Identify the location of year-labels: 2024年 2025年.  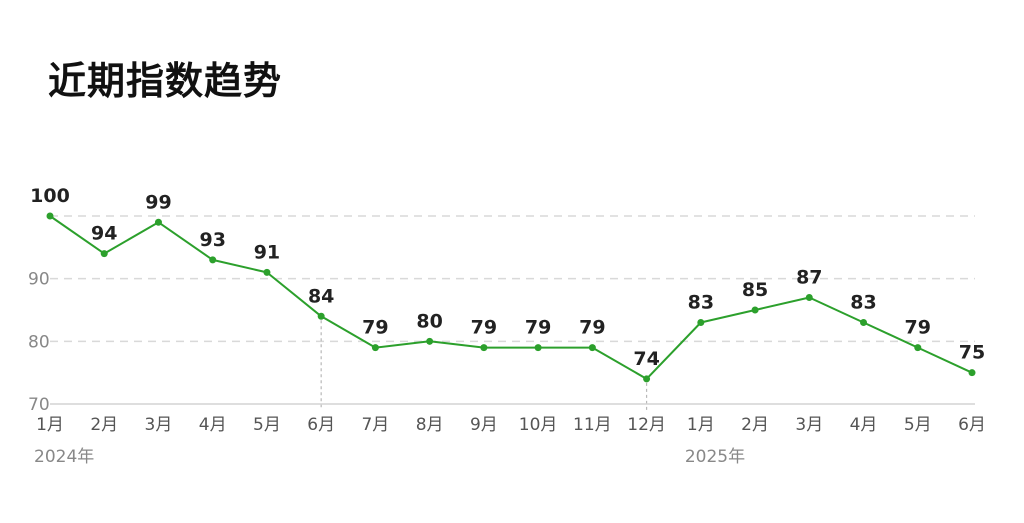
(389, 457).